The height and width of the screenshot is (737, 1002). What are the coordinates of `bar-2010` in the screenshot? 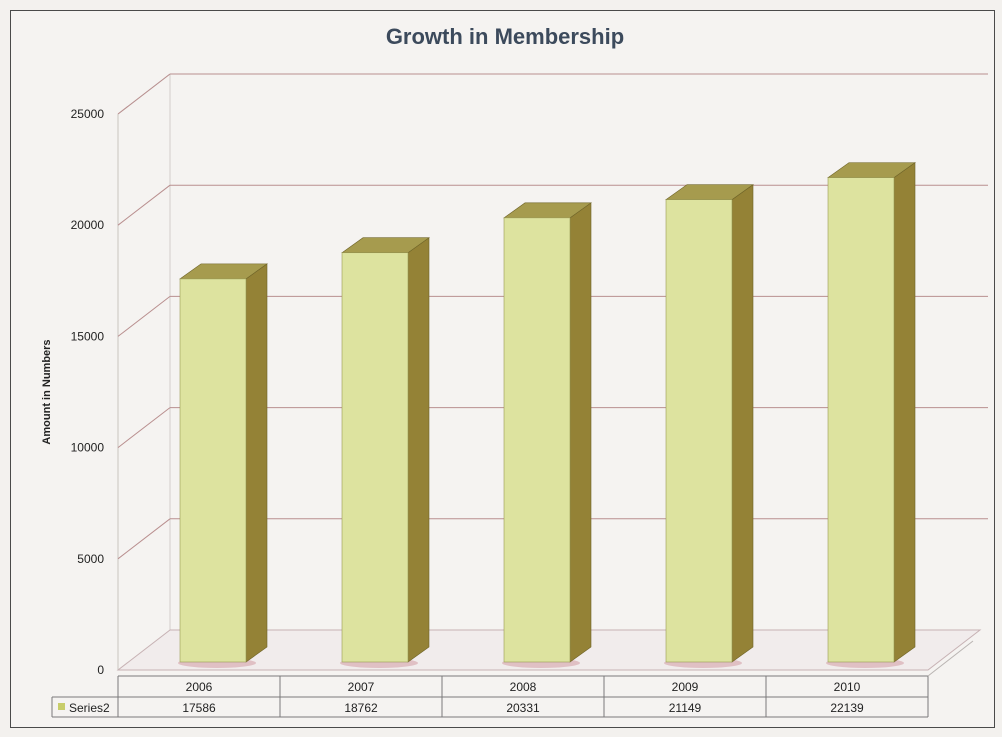 It's located at (871, 415).